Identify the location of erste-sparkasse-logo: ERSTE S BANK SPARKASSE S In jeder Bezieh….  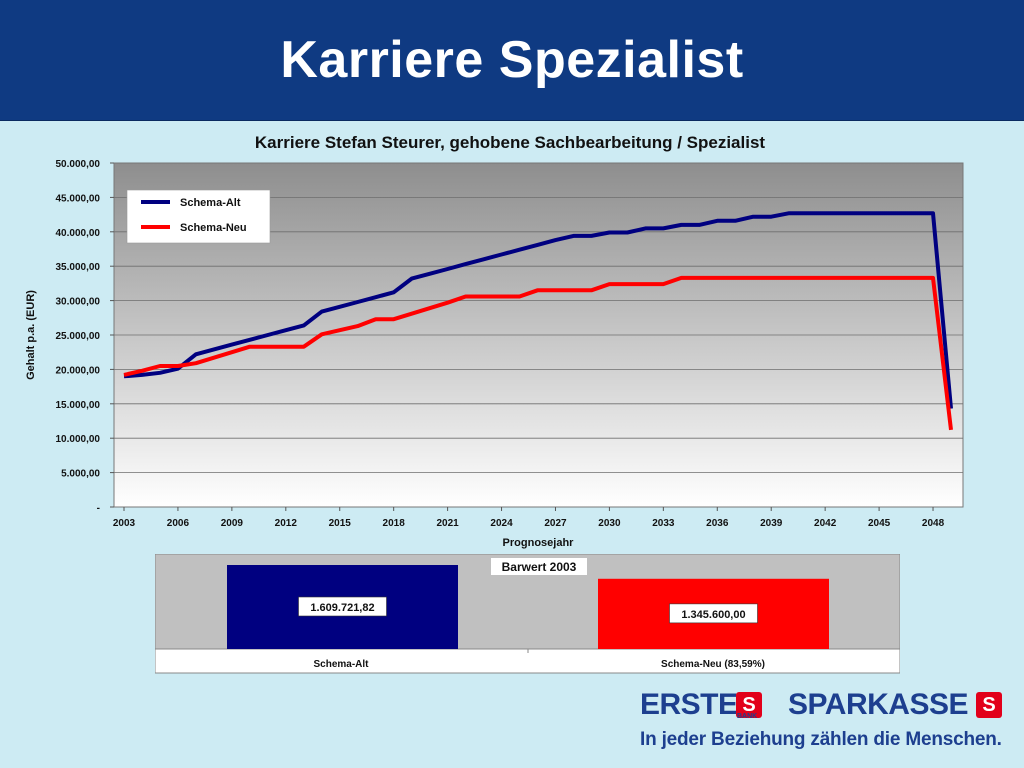
(825, 723).